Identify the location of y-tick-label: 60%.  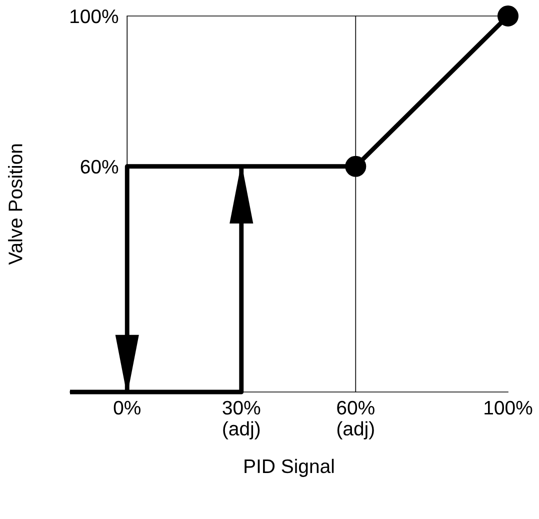
(99, 167).